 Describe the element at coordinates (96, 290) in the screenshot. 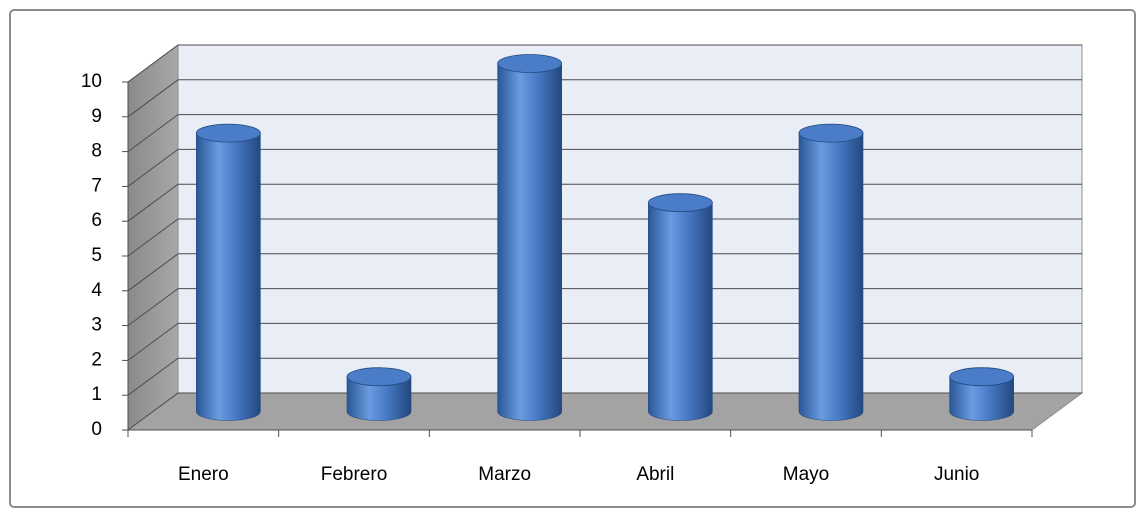

I see `y-tick-label: 4` at that location.